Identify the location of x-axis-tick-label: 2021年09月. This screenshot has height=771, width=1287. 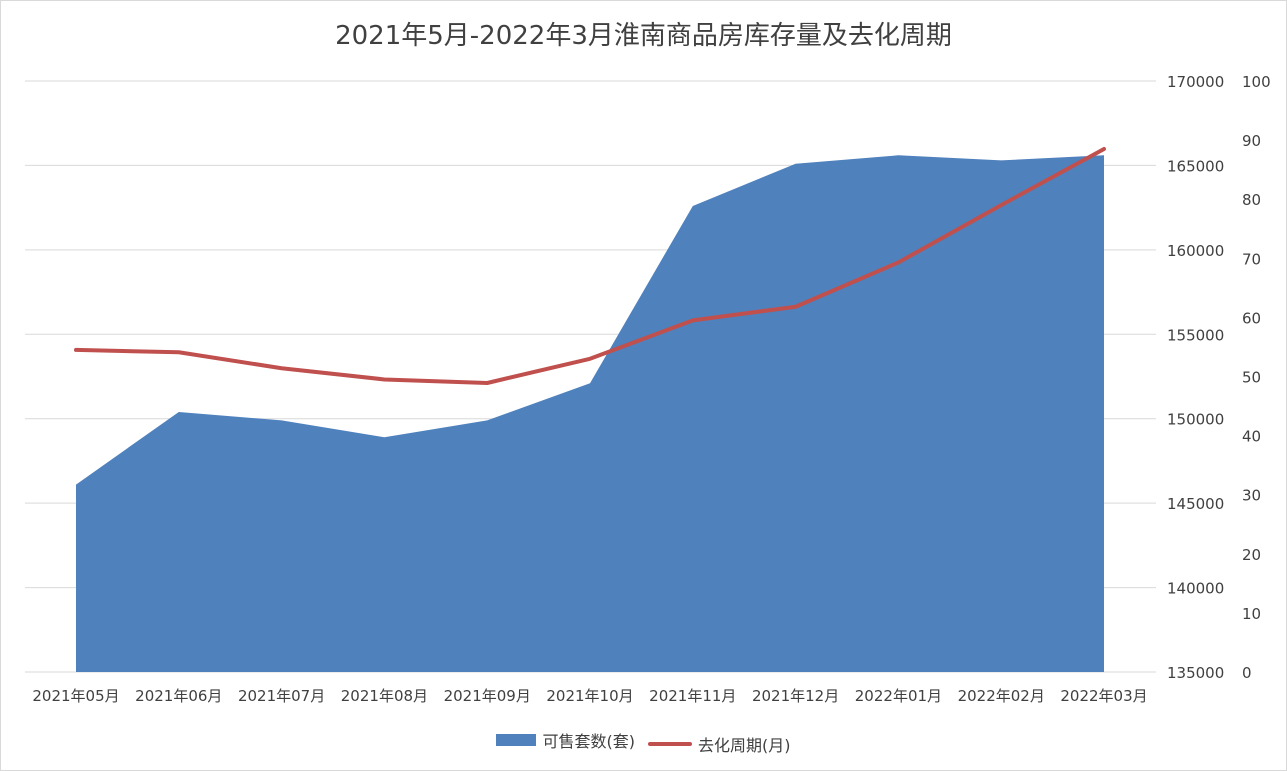
(487, 696).